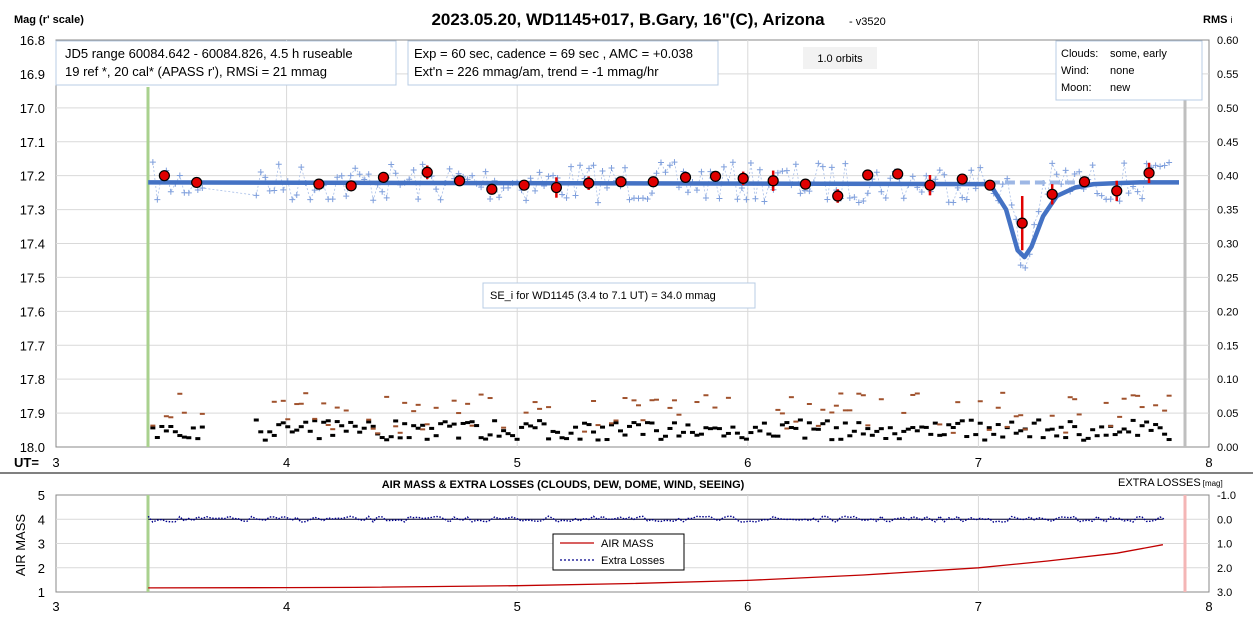 This screenshot has width=1253, height=624. Describe the element at coordinates (32, 447) in the screenshot. I see `y-tick-label: 18.0` at that location.